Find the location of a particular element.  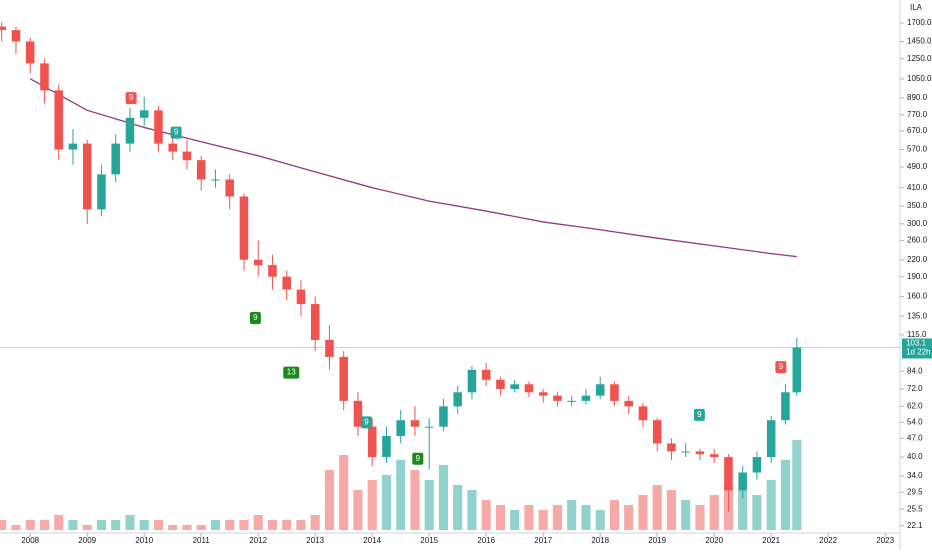

x-tick-label: 2013 is located at coordinates (315, 540).